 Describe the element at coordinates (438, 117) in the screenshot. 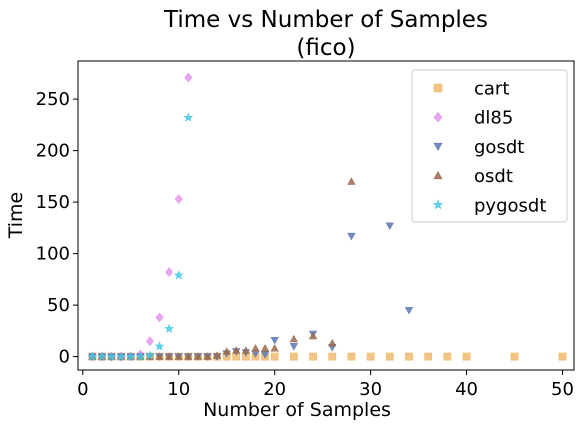

I see `legend-marker-dl85` at that location.